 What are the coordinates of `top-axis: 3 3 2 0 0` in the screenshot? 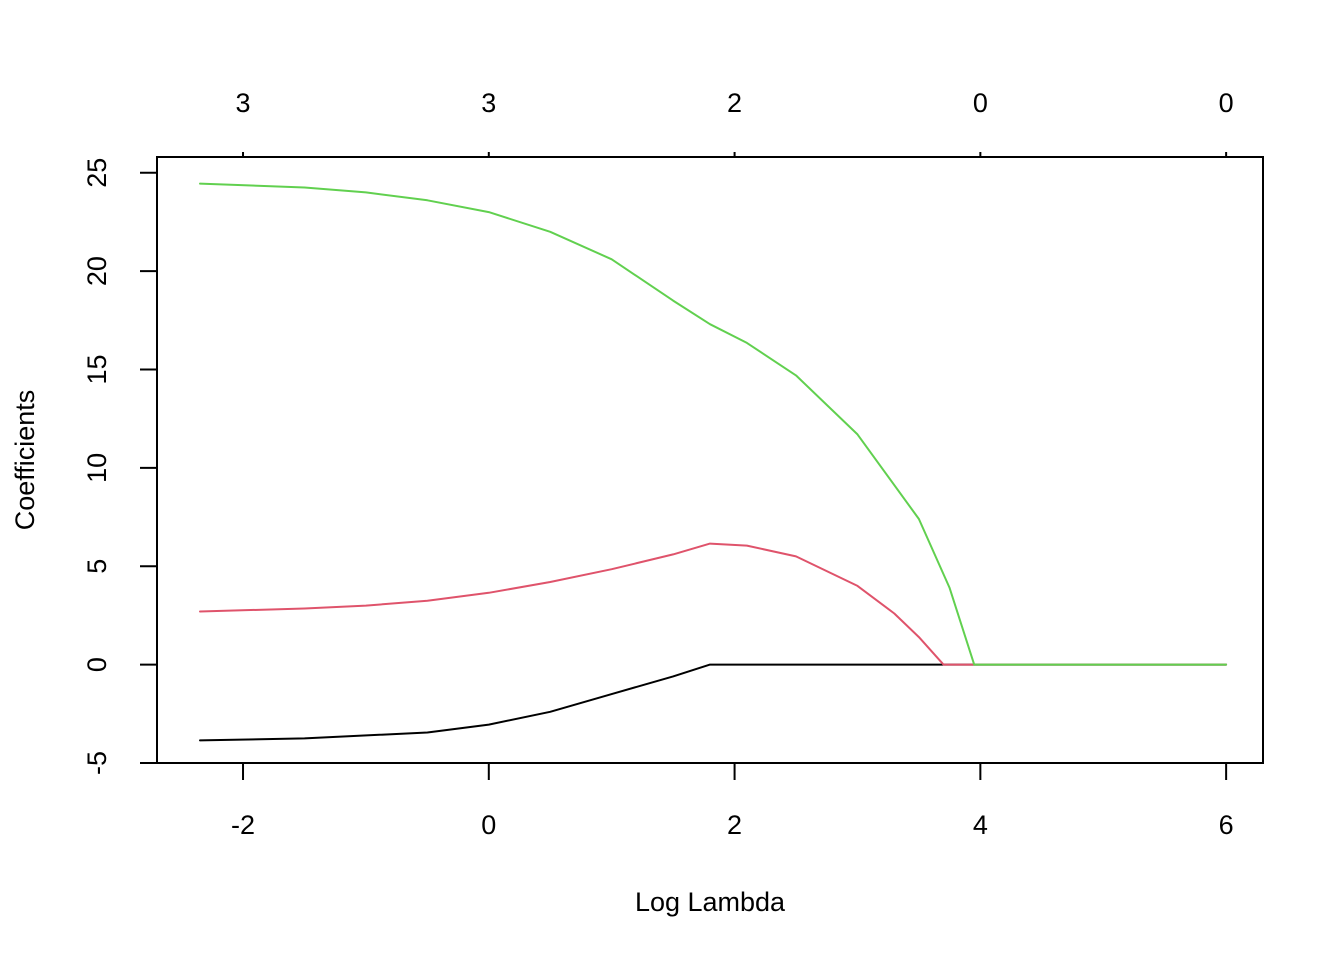 It's located at (735, 122).